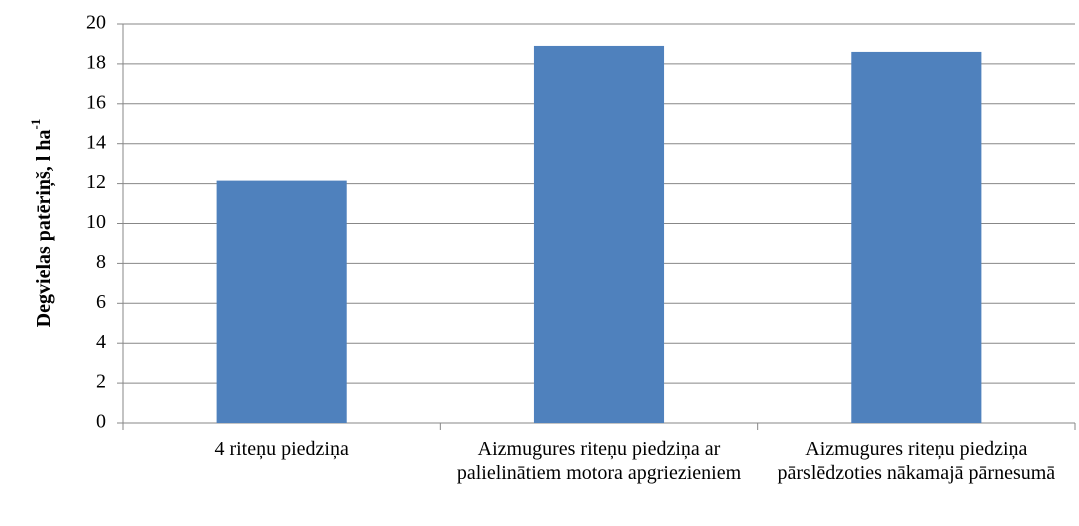 This screenshot has width=1079, height=526. Describe the element at coordinates (96, 142) in the screenshot. I see `y-tick-label: 14` at that location.